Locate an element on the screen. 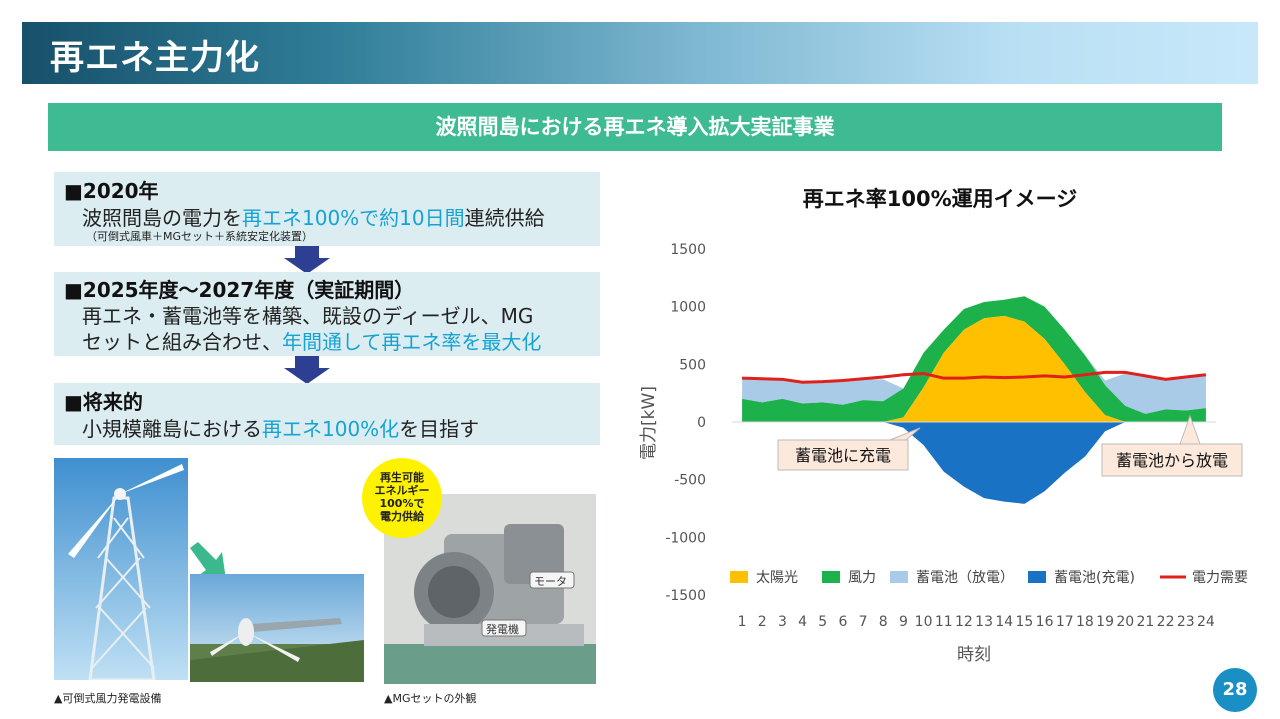  section-2020-text-post: 連続供給 is located at coordinates (504, 218).